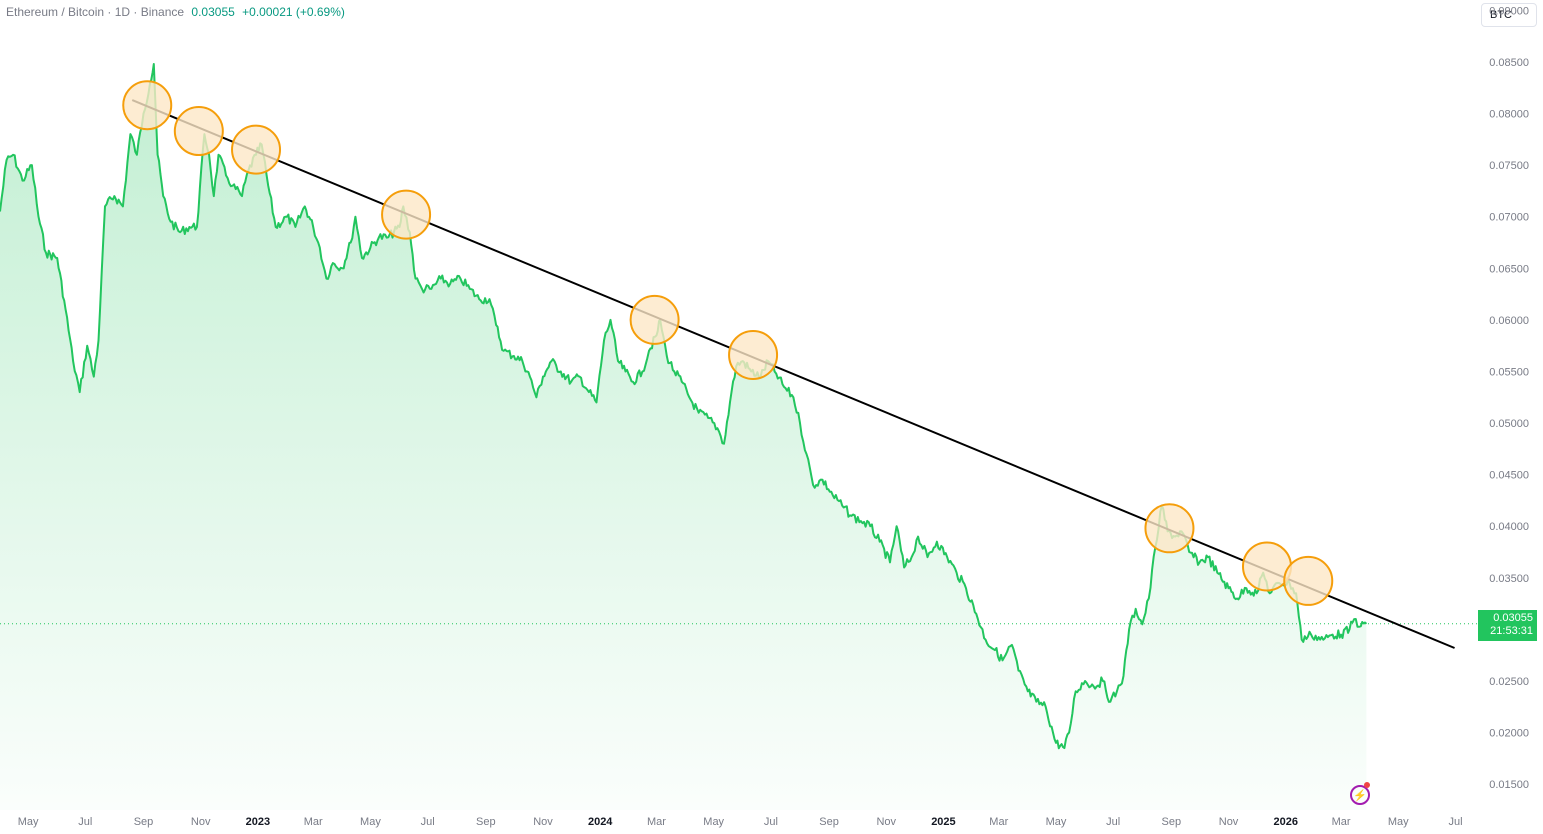  What do you see at coordinates (600, 822) in the screenshot?
I see `x-tick-label: 2024` at bounding box center [600, 822].